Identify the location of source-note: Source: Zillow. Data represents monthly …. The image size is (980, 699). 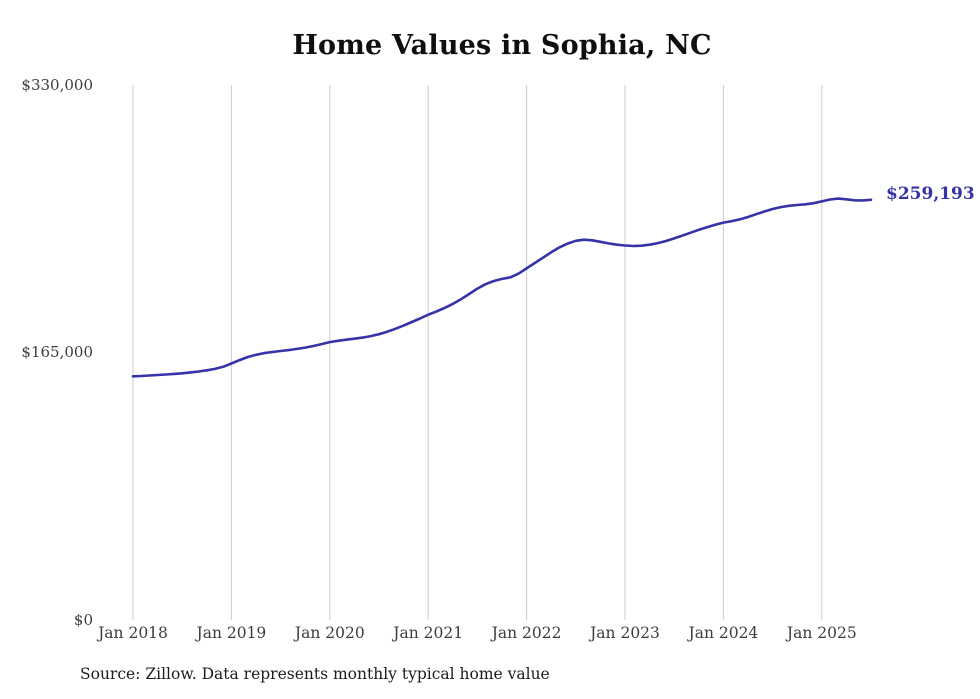
(315, 674).